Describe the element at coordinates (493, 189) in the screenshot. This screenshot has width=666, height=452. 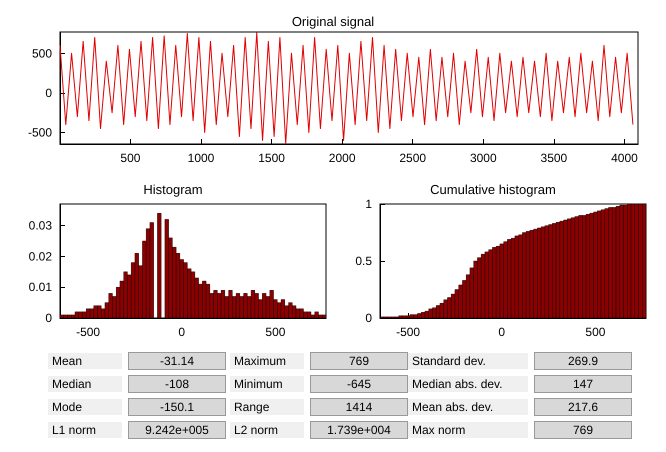
I see `chart-title: Cumulative histogram` at that location.